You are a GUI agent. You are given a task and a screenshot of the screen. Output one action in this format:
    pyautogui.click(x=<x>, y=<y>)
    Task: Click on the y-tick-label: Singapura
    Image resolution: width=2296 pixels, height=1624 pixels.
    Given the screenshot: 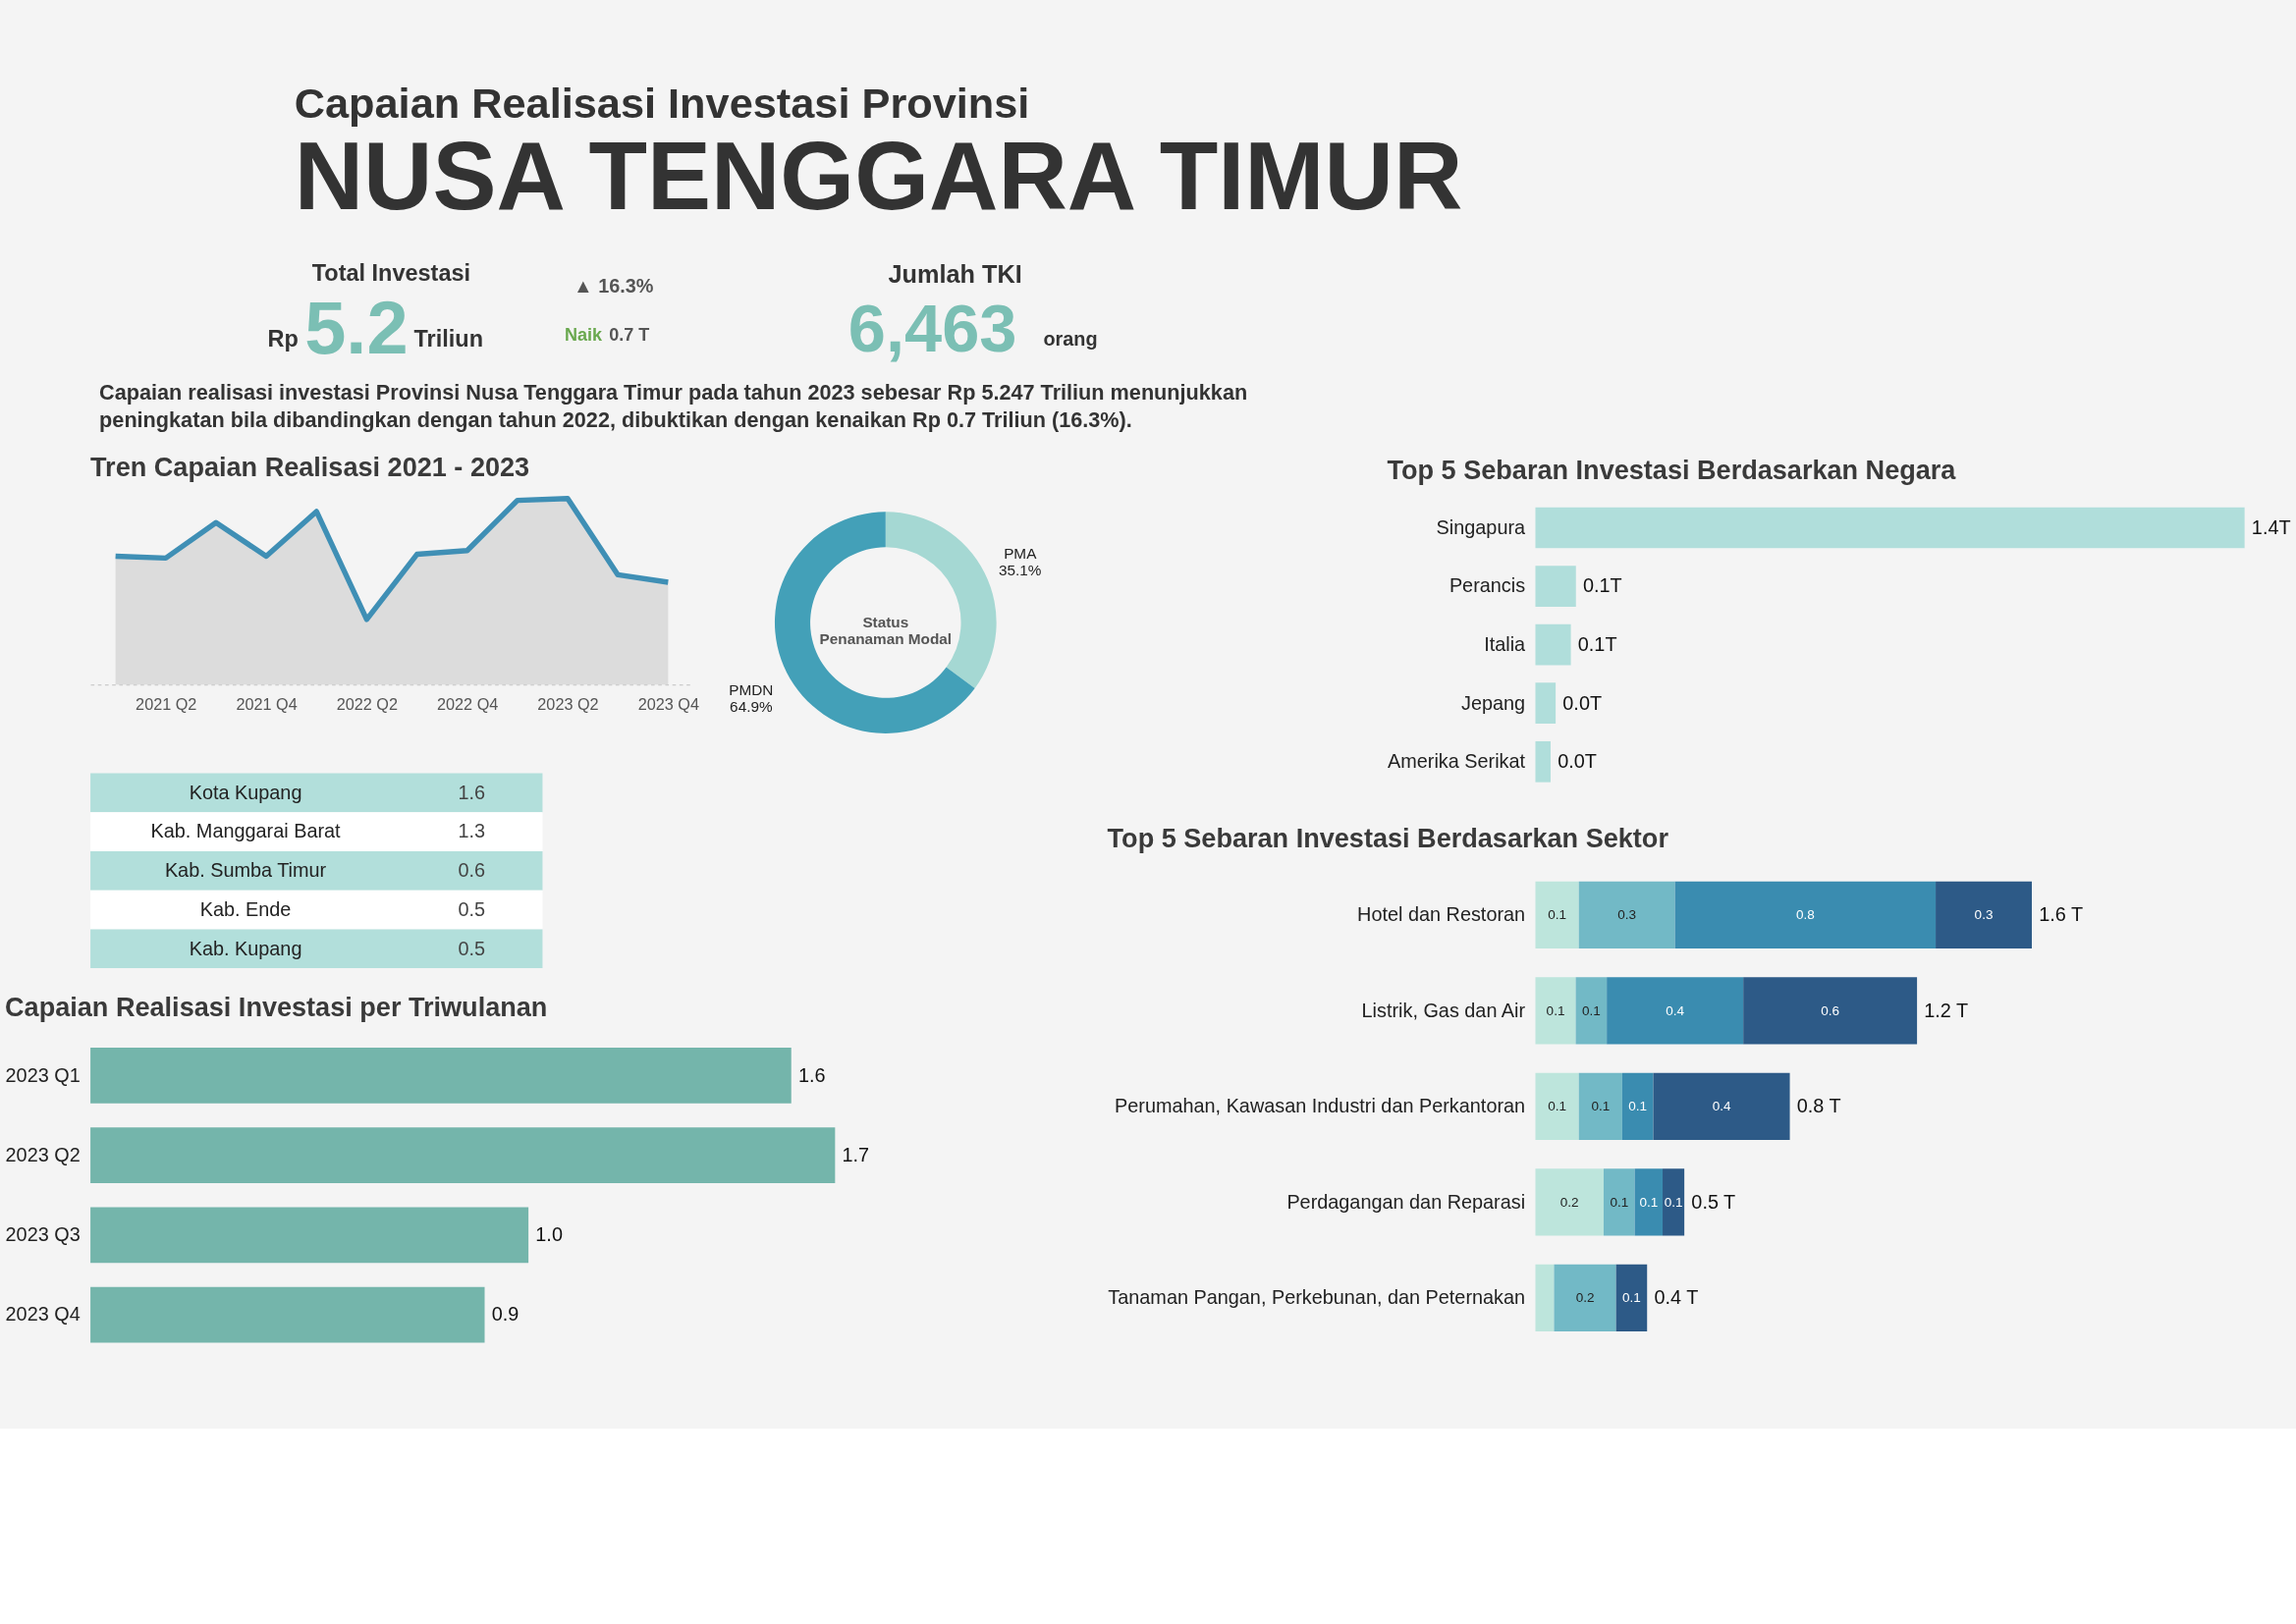 What is the action you would take?
    pyautogui.click(x=1481, y=526)
    